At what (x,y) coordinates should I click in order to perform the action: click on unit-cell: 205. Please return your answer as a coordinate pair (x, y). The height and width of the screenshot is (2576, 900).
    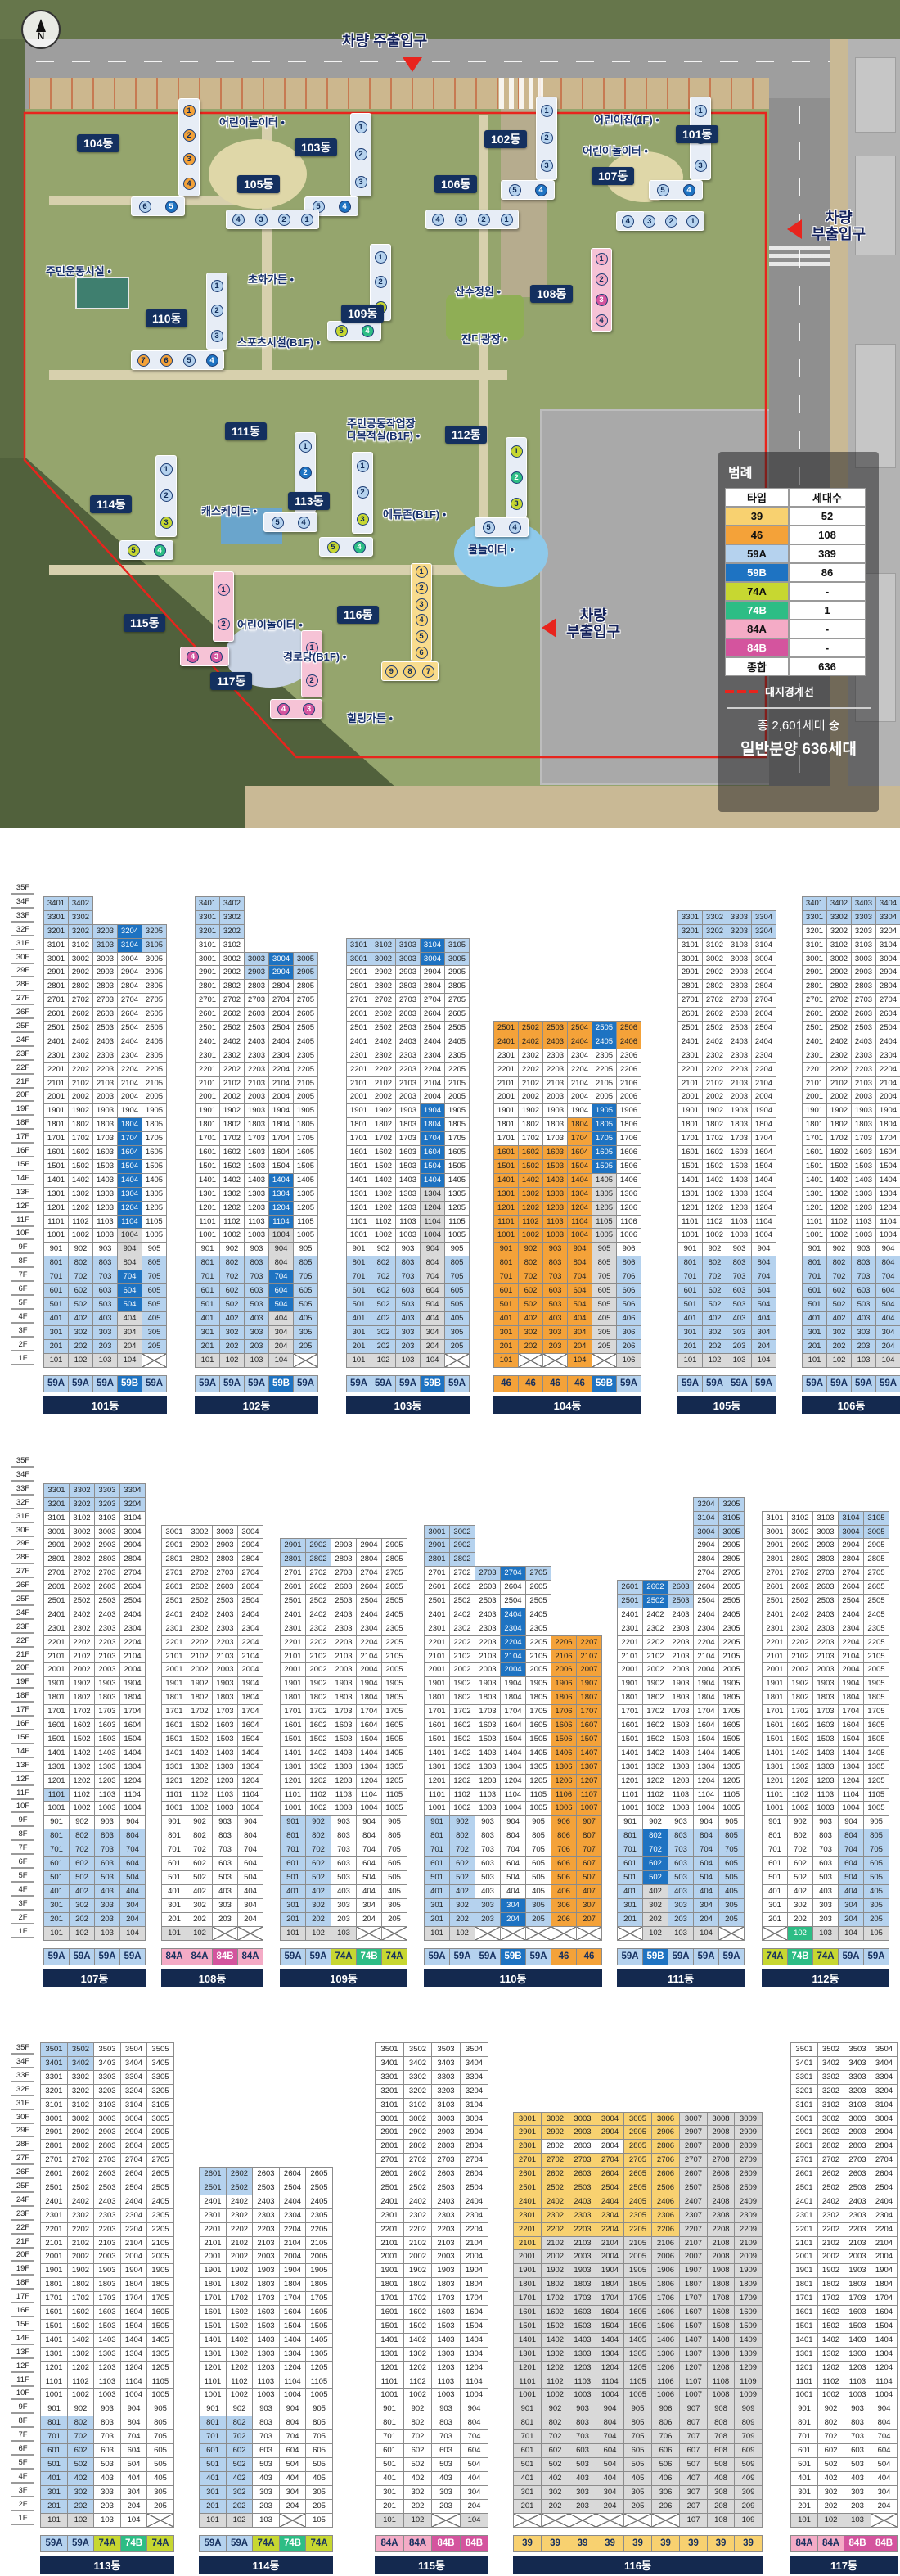
    Looking at the image, I should click on (394, 1919).